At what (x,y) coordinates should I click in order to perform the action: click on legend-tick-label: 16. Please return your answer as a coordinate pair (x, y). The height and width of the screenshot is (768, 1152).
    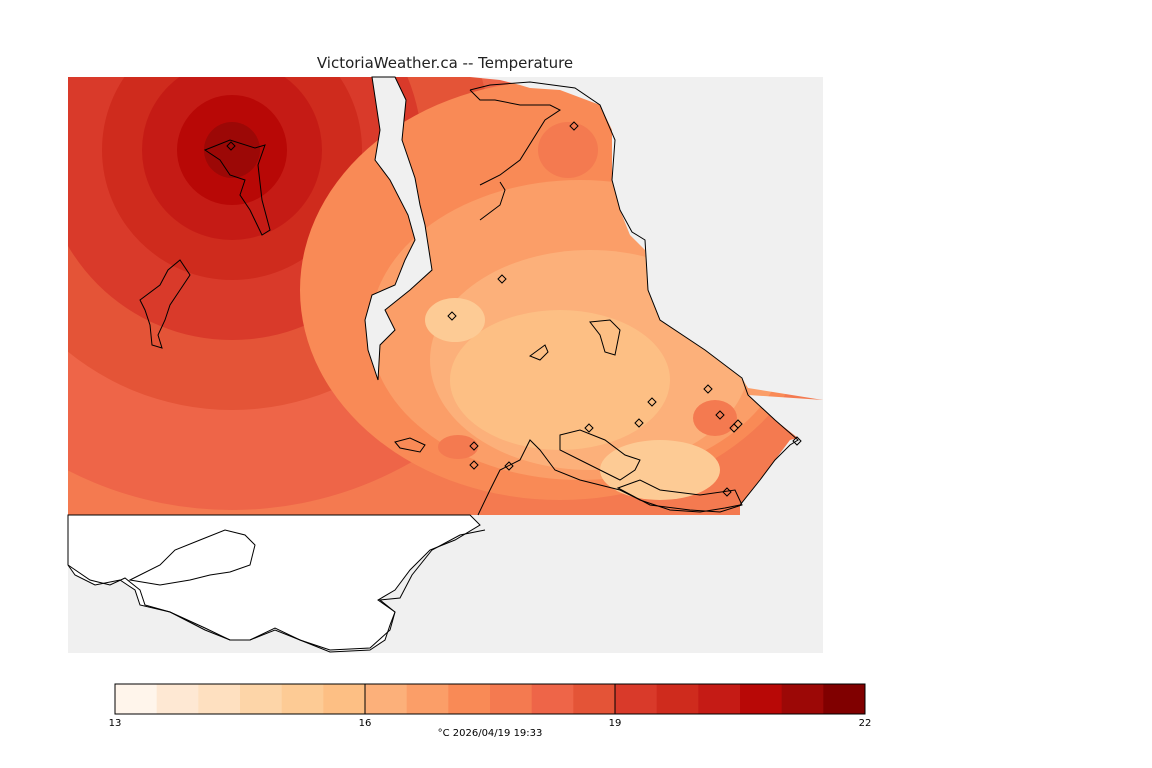
    Looking at the image, I should click on (365, 723).